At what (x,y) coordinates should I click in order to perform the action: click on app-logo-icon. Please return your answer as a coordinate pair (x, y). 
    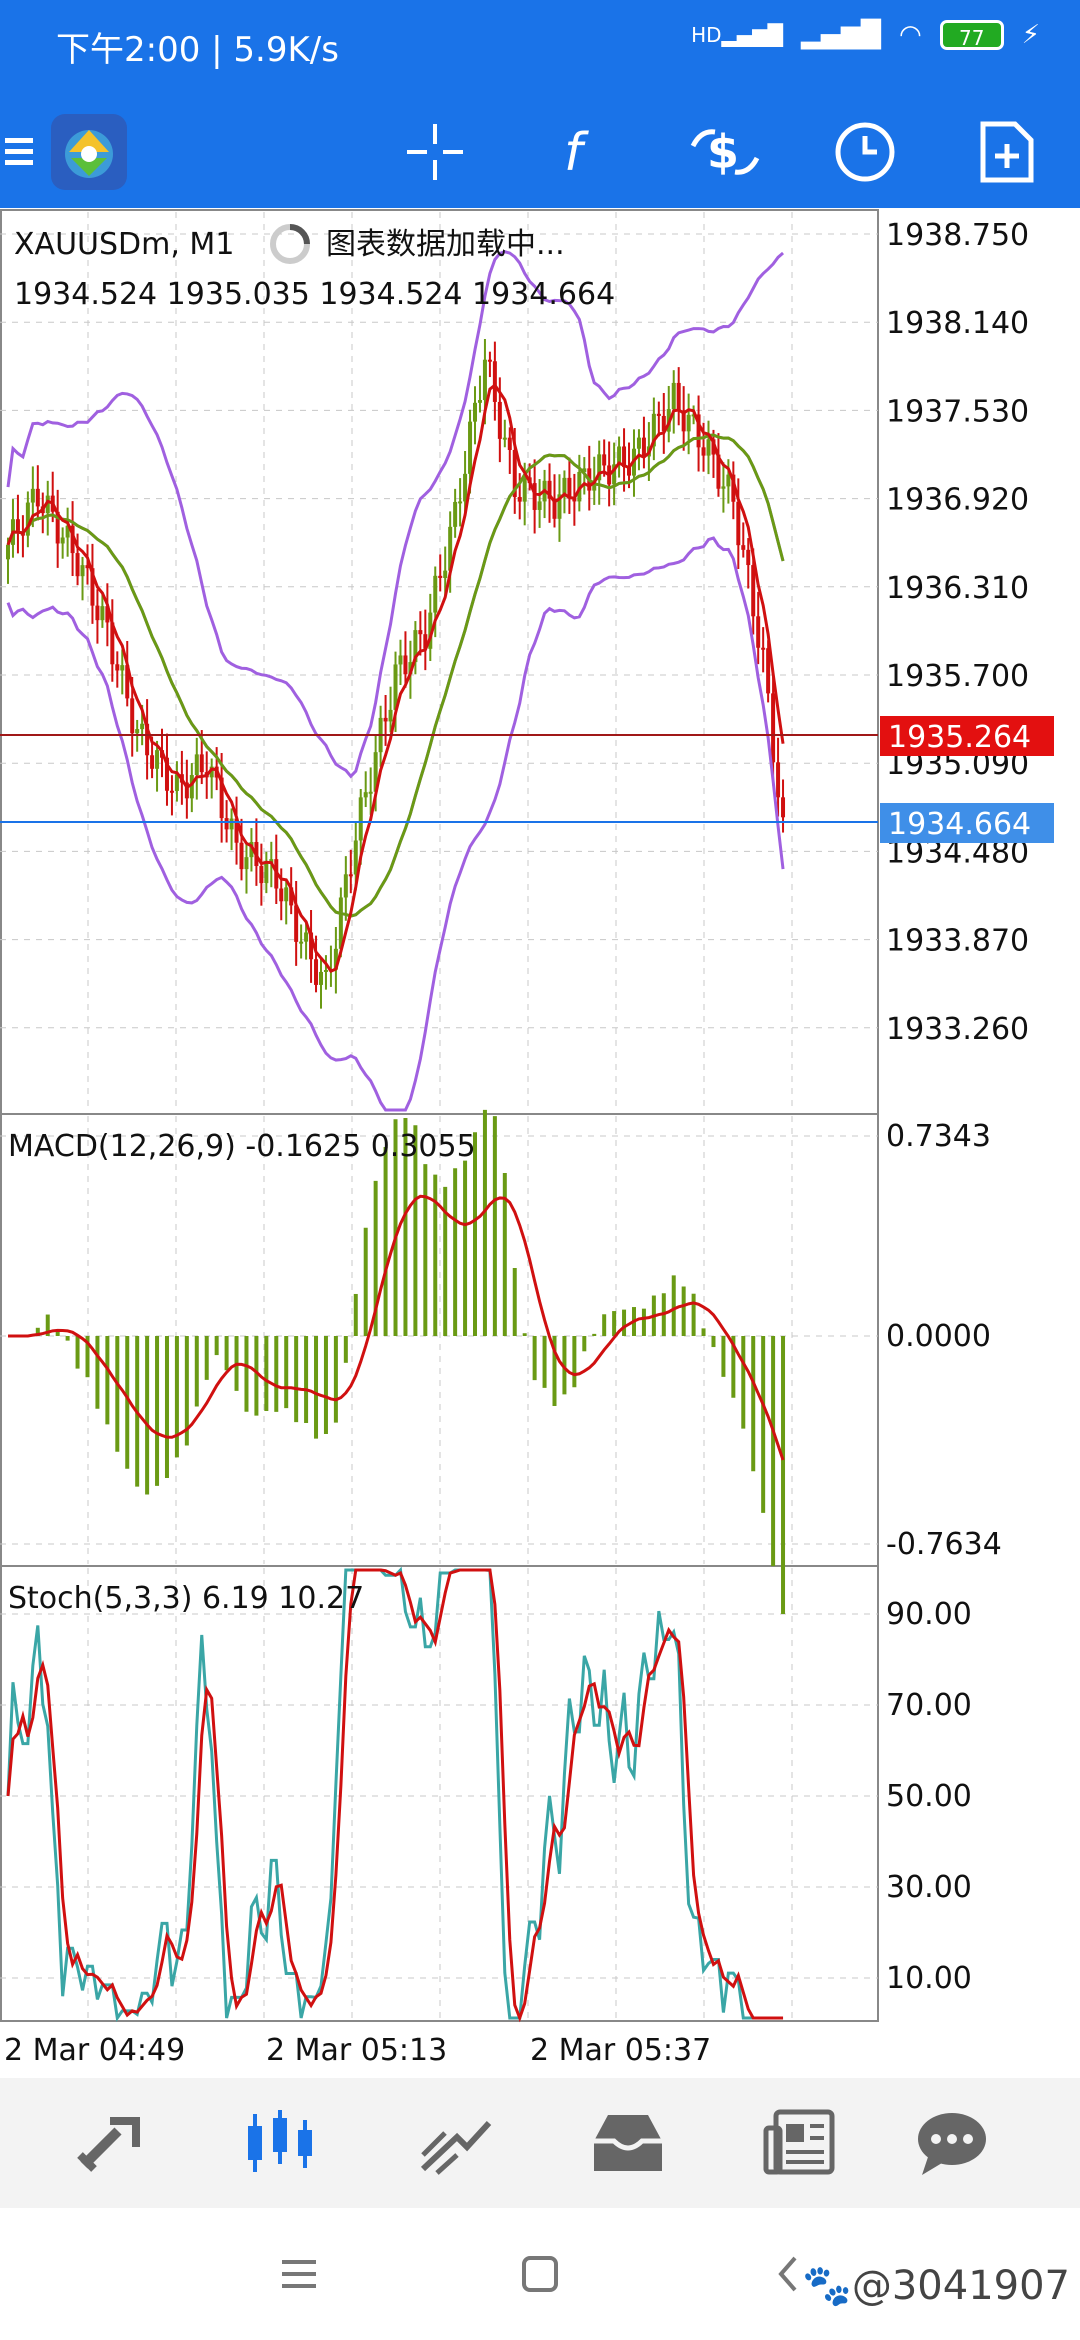
    Looking at the image, I should click on (89, 152).